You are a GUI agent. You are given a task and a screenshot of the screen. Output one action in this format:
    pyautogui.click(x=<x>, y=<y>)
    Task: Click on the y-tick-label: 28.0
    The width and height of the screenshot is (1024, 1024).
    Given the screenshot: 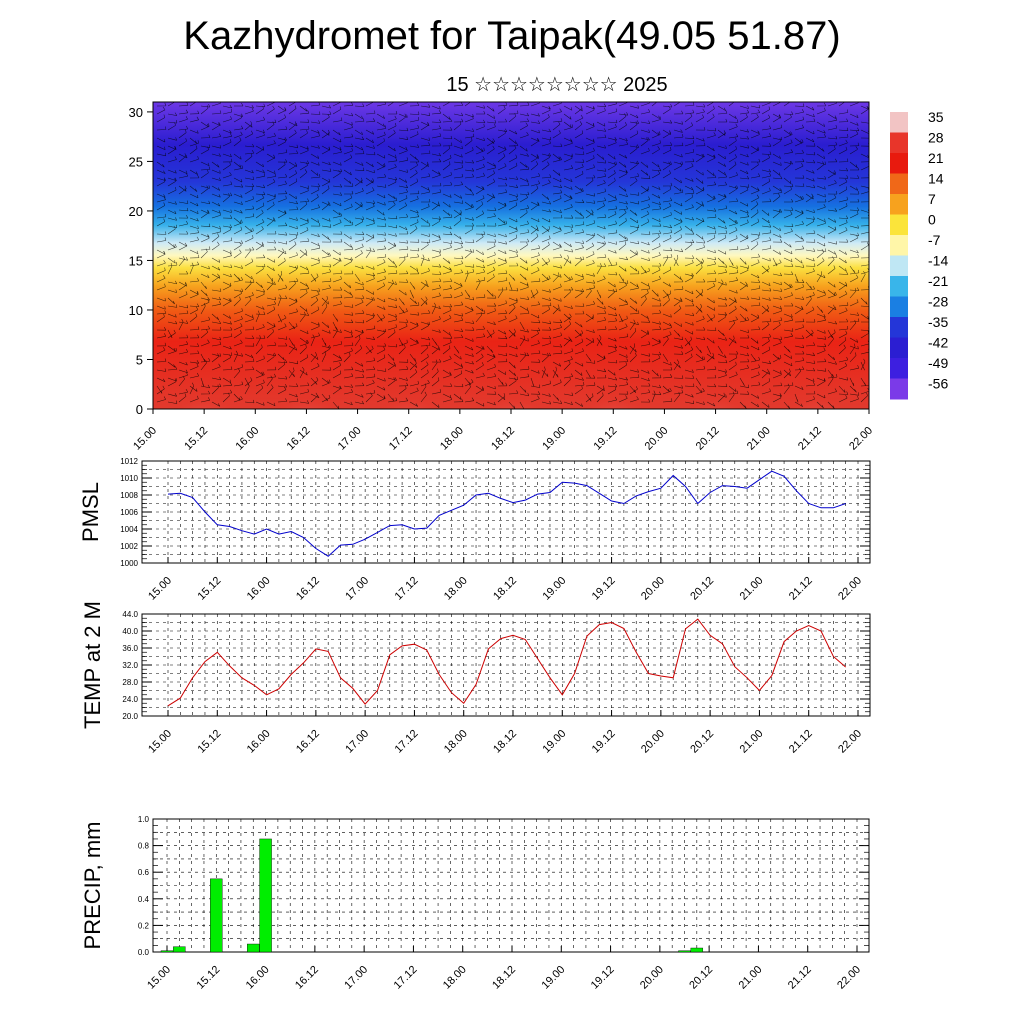 What is the action you would take?
    pyautogui.click(x=130, y=682)
    